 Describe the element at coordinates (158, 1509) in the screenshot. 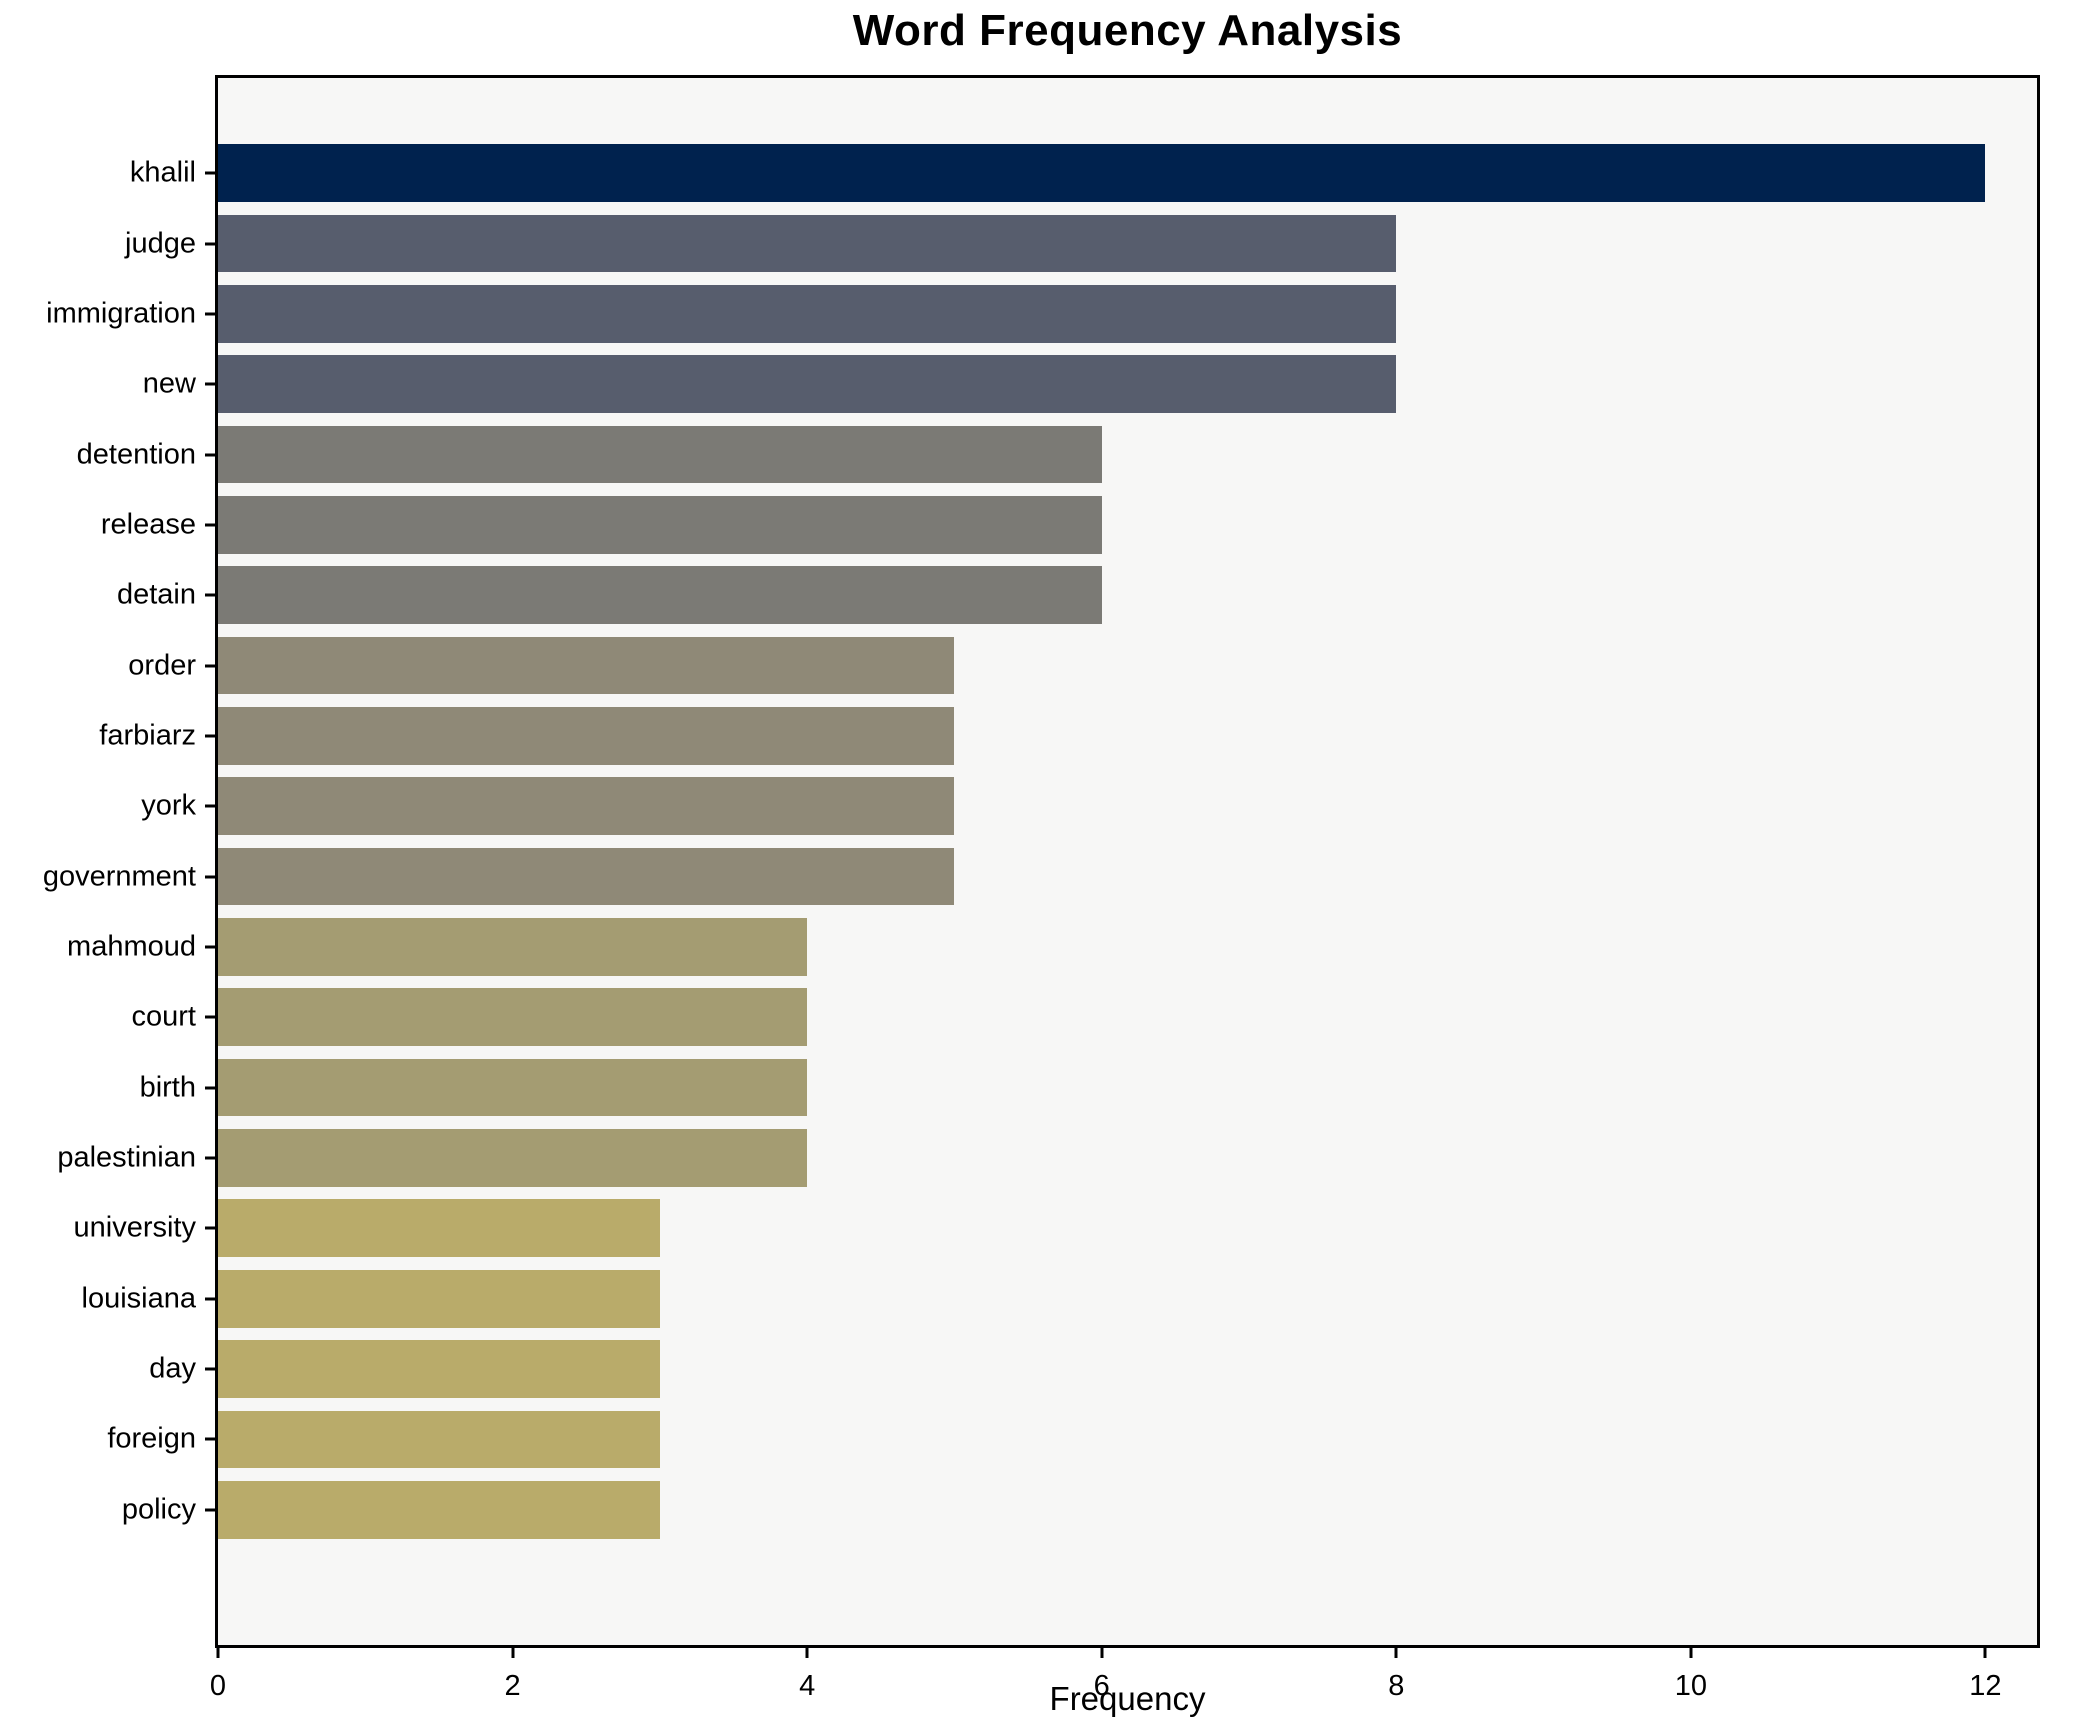

I see `y-tick-label: policy` at that location.